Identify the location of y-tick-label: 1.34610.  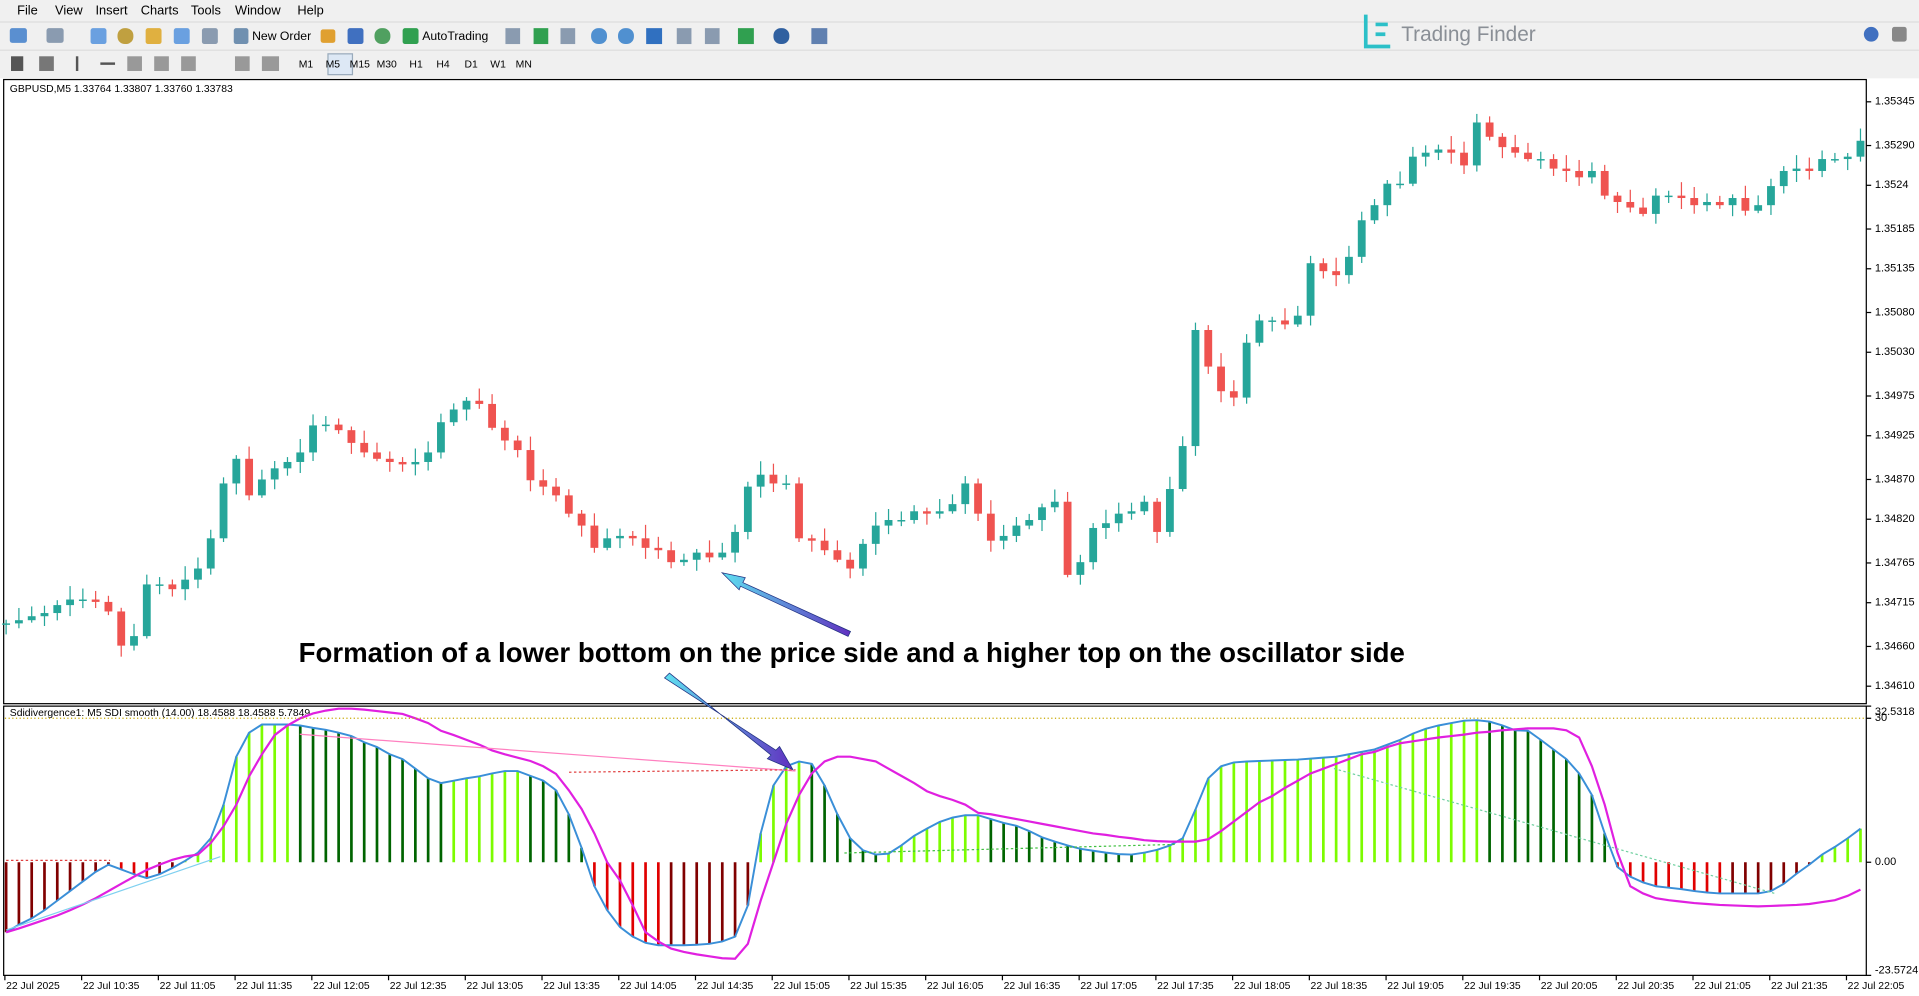
(1895, 686).